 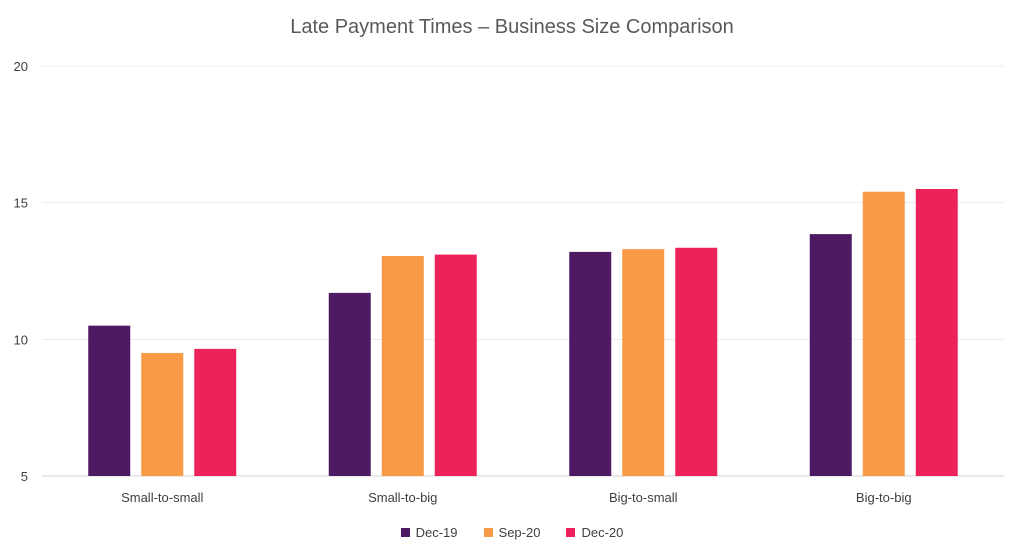 I want to click on x-tick-label: Big-to-small, so click(x=643, y=497).